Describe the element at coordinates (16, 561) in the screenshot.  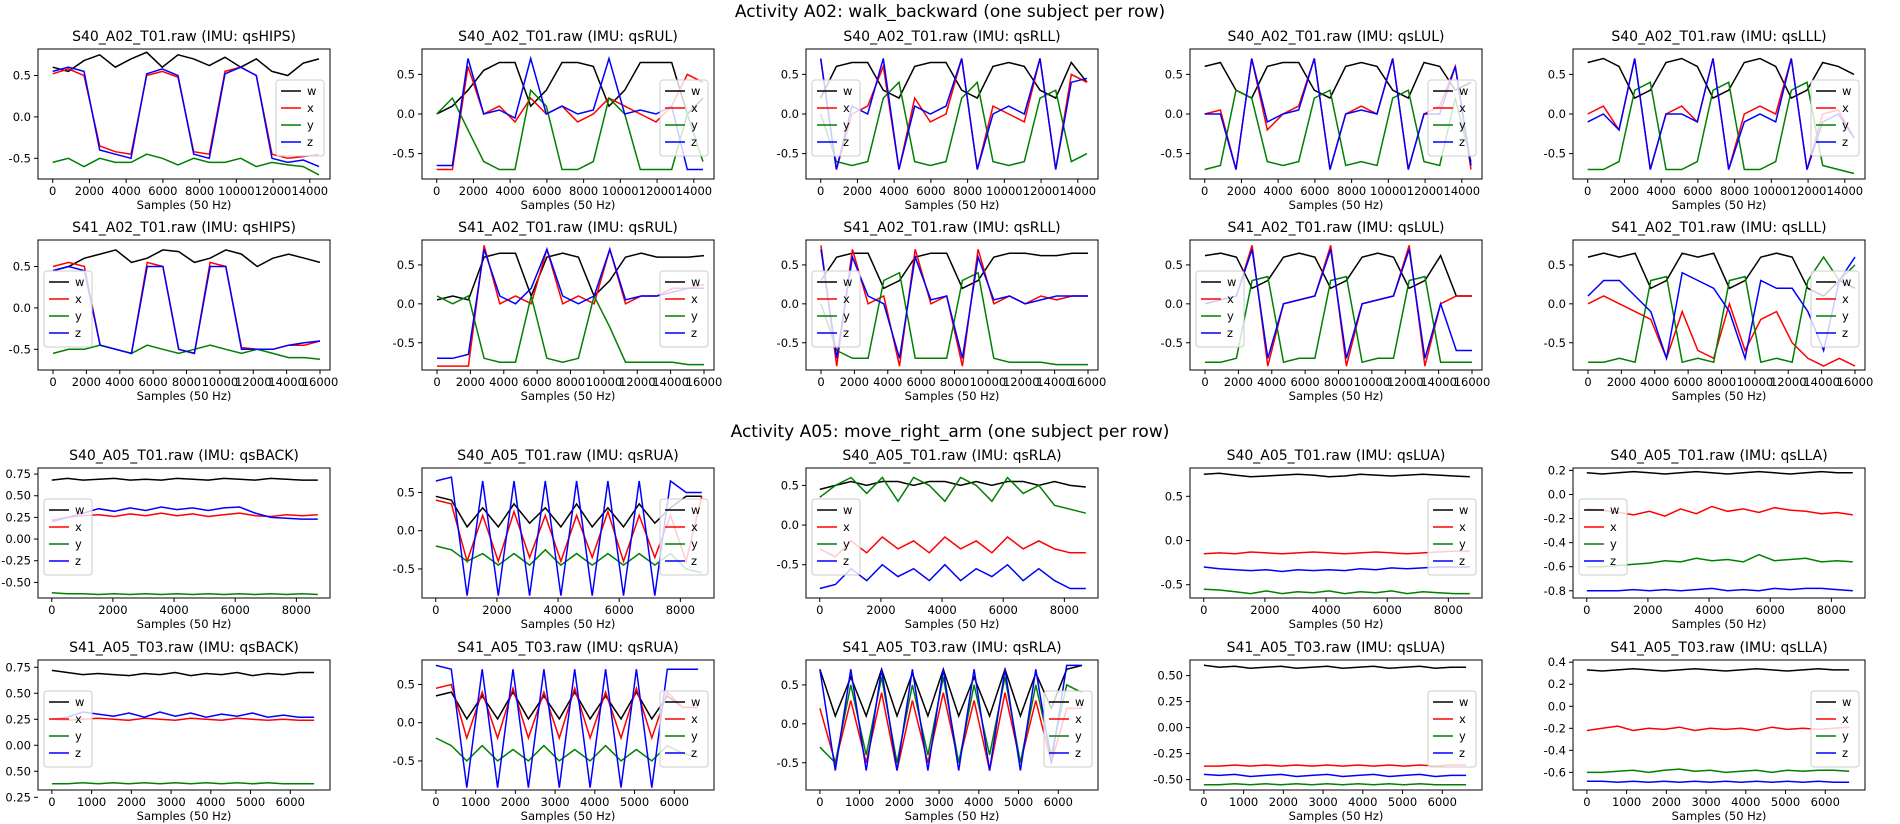
I see `y-tick-label: -0.25` at that location.